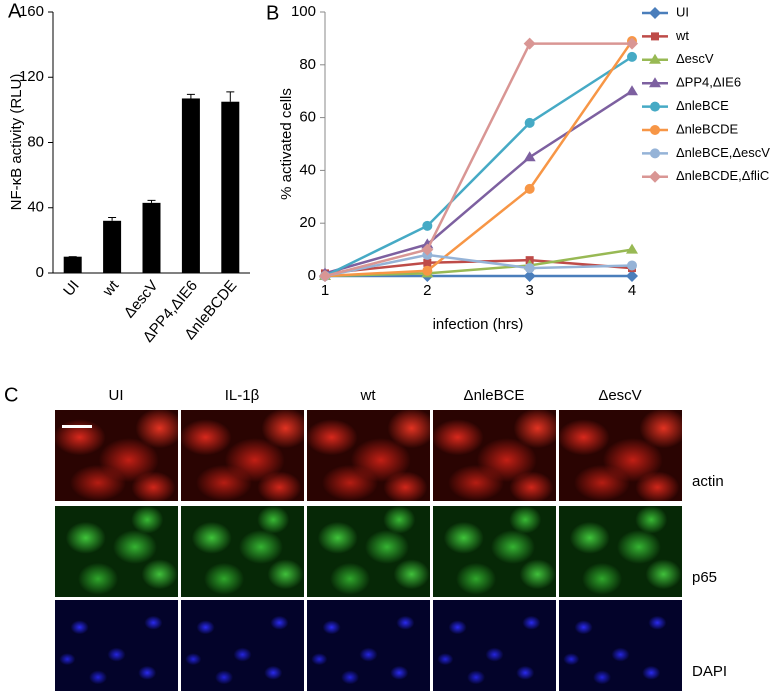 Image resolution: width=781 pixels, height=696 pixels. Describe the element at coordinates (31, 11) in the screenshot. I see `y-tick-label: 160` at that location.